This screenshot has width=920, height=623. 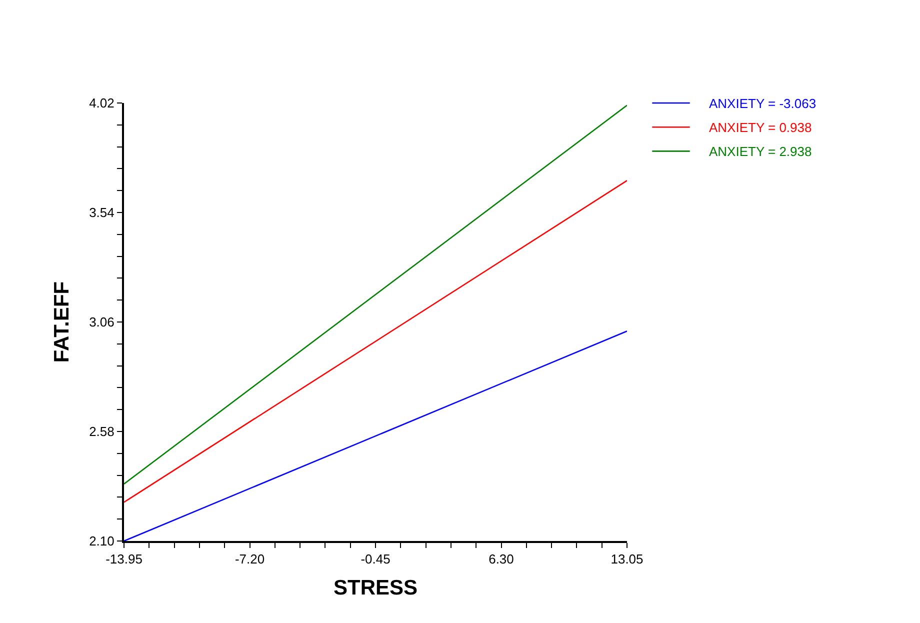 What do you see at coordinates (124, 559) in the screenshot?
I see `x-tick-label: -13.95` at bounding box center [124, 559].